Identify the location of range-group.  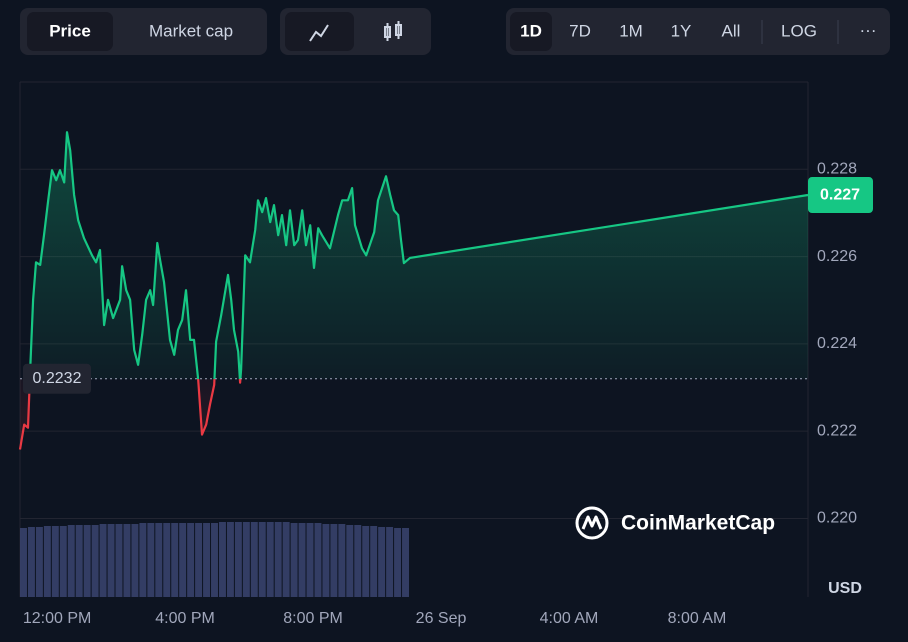
(698, 31).